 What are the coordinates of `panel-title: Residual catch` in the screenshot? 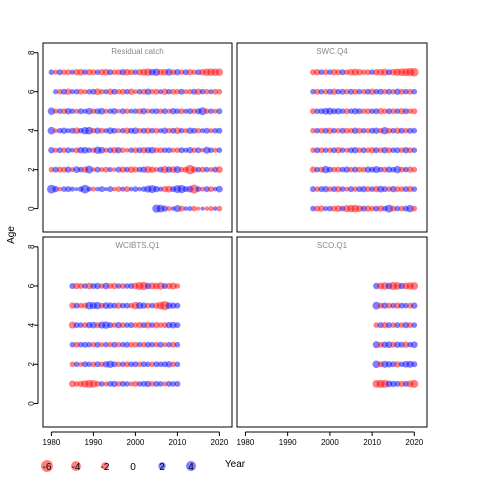 It's located at (137, 51).